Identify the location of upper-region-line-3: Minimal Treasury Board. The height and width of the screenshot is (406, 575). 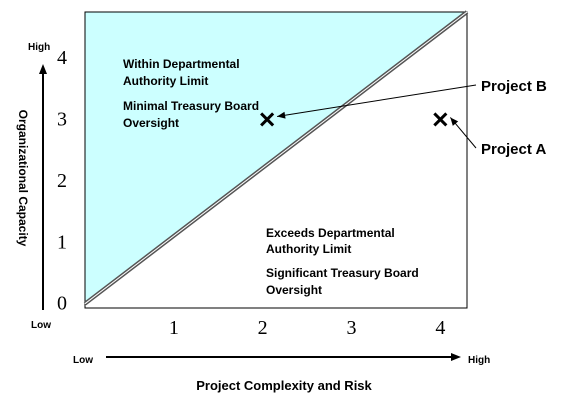
(191, 106).